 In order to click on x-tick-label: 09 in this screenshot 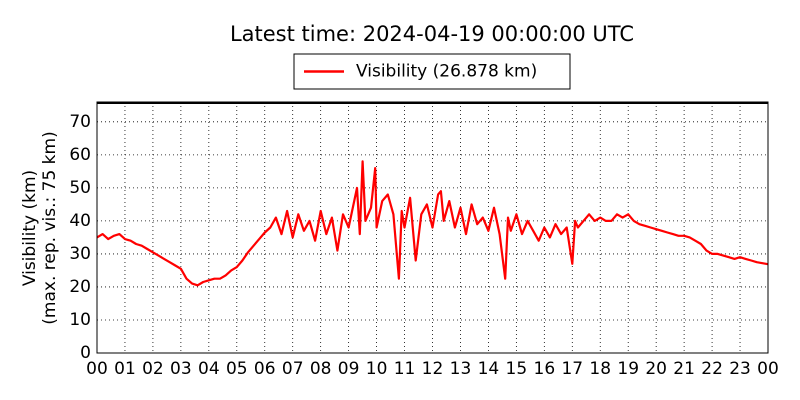, I will do `click(349, 369)`.